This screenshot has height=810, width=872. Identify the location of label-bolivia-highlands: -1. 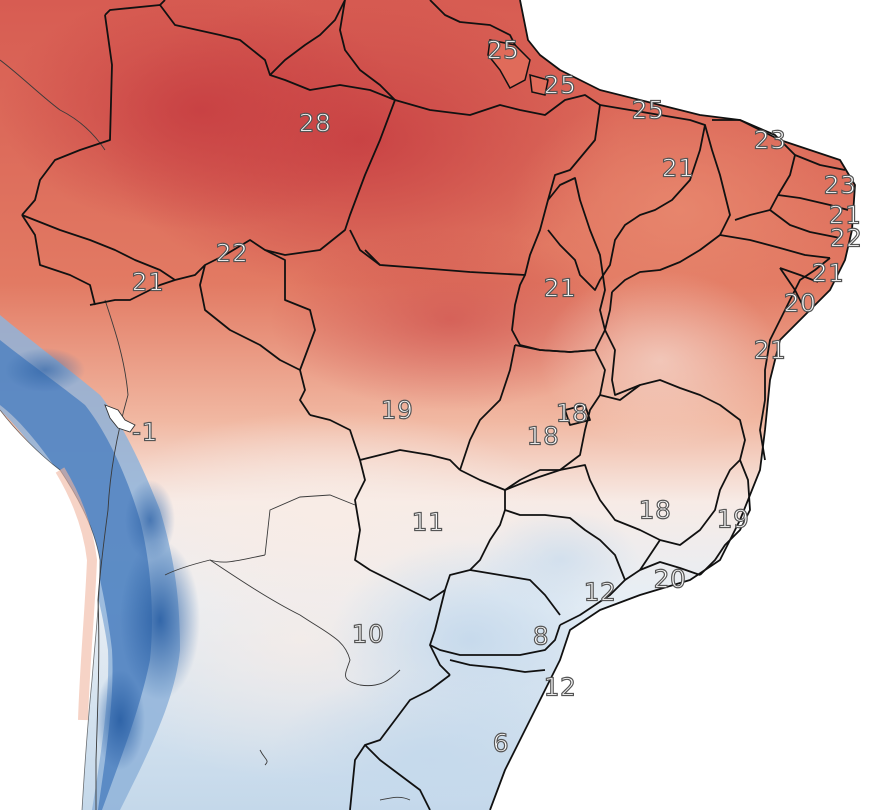
(144, 432).